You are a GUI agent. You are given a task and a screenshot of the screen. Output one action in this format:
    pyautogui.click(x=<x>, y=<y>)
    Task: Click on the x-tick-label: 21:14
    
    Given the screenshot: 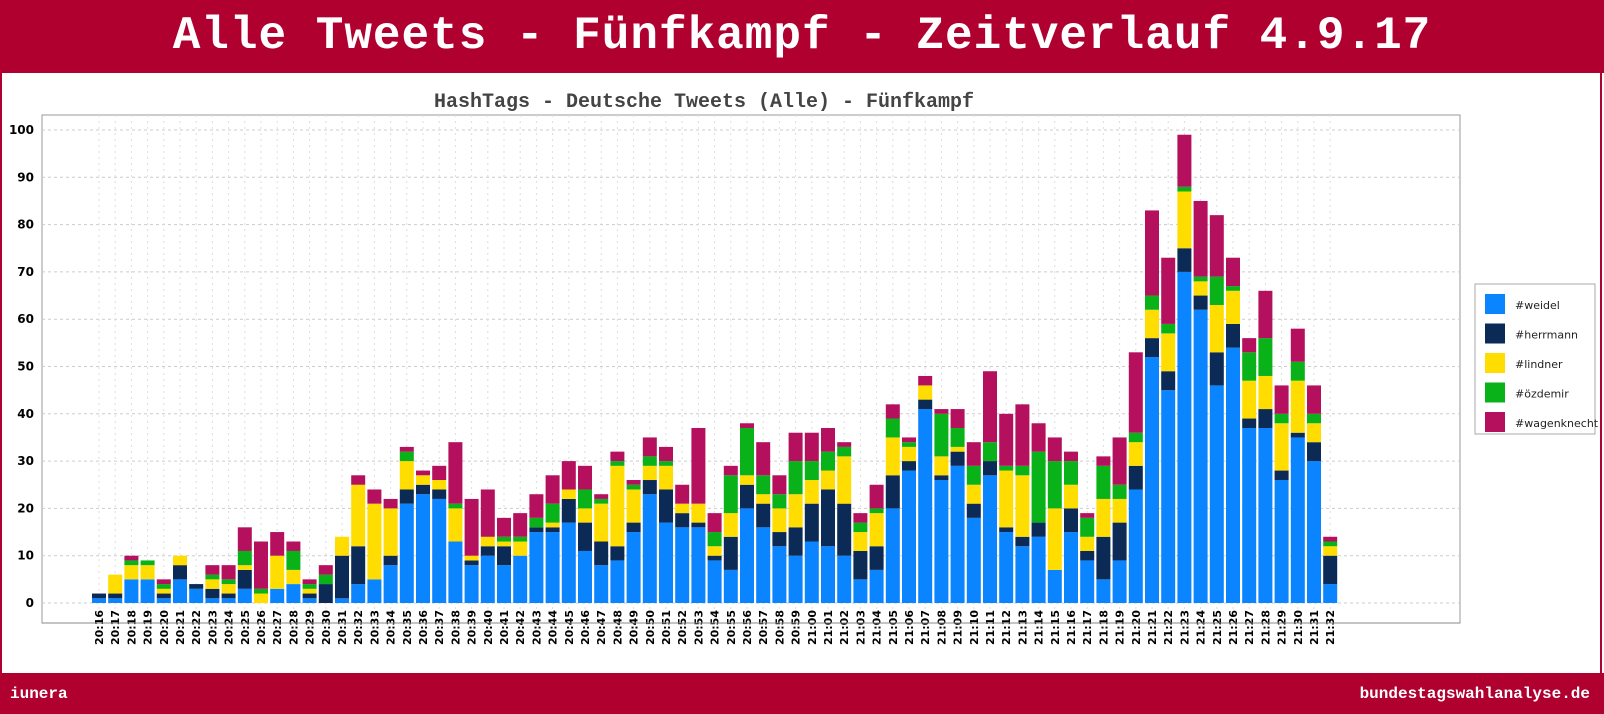 What is the action you would take?
    pyautogui.click(x=1039, y=627)
    